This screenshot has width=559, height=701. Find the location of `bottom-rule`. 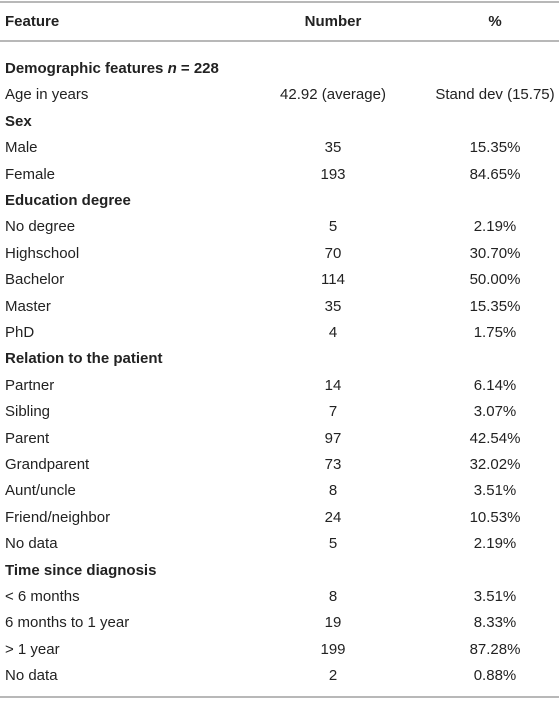

bottom-rule is located at coordinates (279, 697).